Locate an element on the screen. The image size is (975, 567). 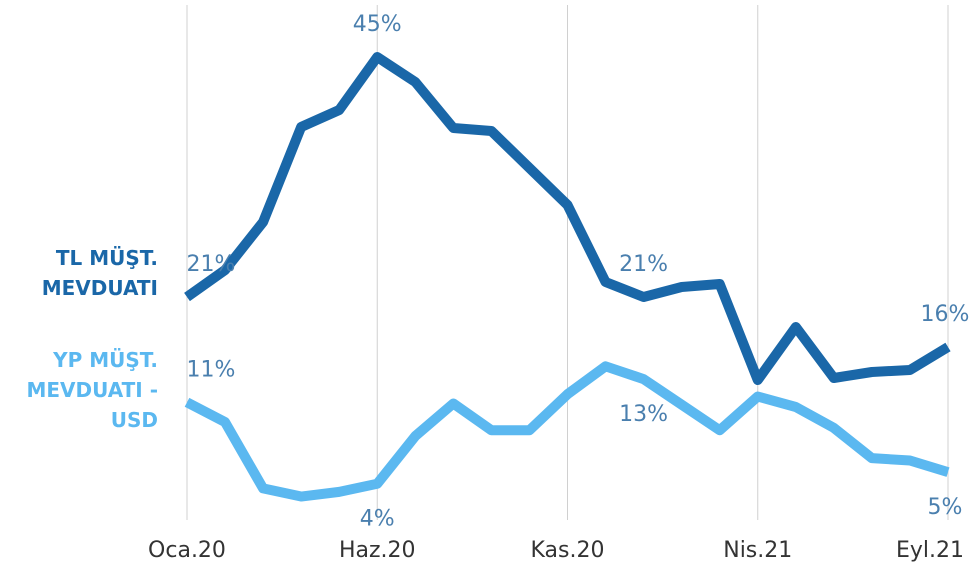
data-label: 16% is located at coordinates (945, 314).